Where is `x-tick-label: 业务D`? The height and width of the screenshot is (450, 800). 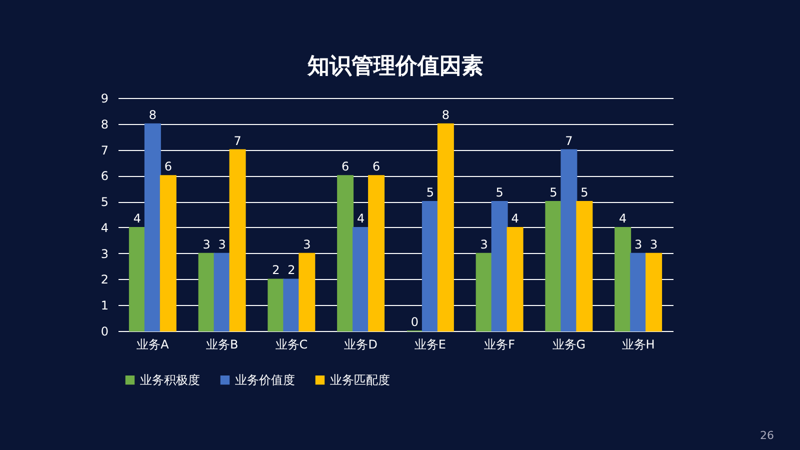
x-tick-label: 业务D is located at coordinates (361, 345).